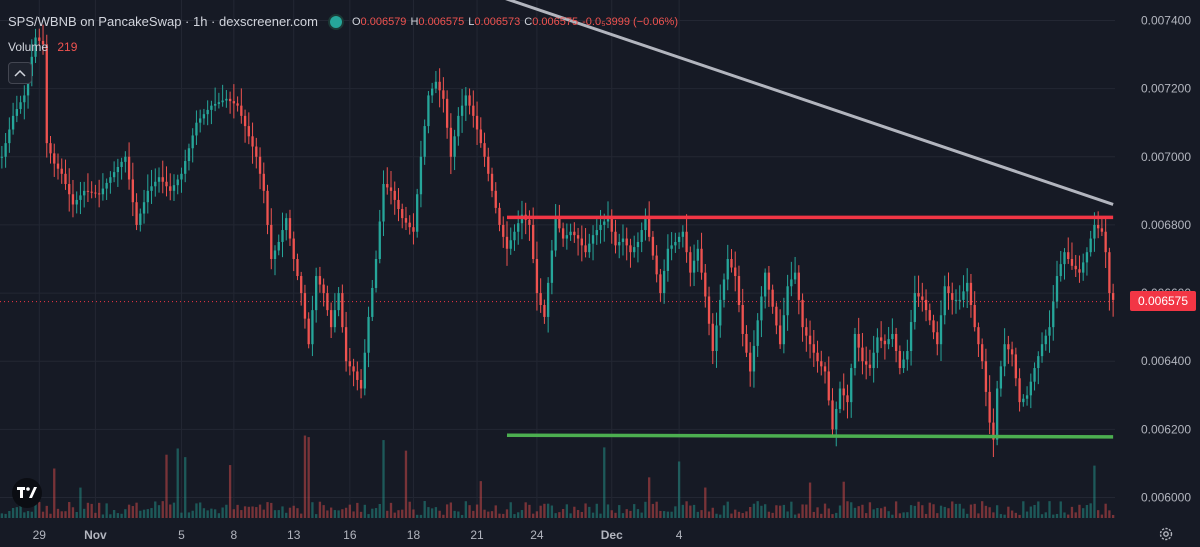 The image size is (1200, 547). What do you see at coordinates (27, 493) in the screenshot?
I see `tradingview-logo-icon` at bounding box center [27, 493].